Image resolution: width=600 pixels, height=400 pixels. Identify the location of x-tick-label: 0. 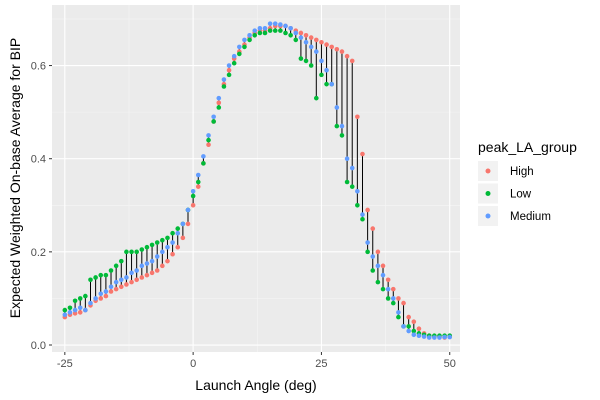
(193, 364).